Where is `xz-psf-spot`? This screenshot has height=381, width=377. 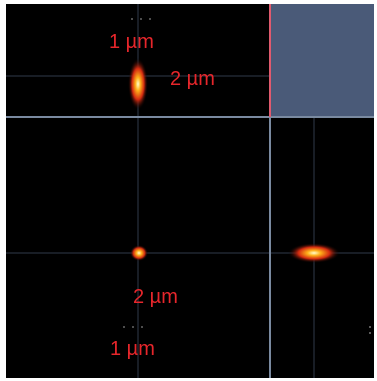
xz-psf-spot is located at coordinates (138, 84).